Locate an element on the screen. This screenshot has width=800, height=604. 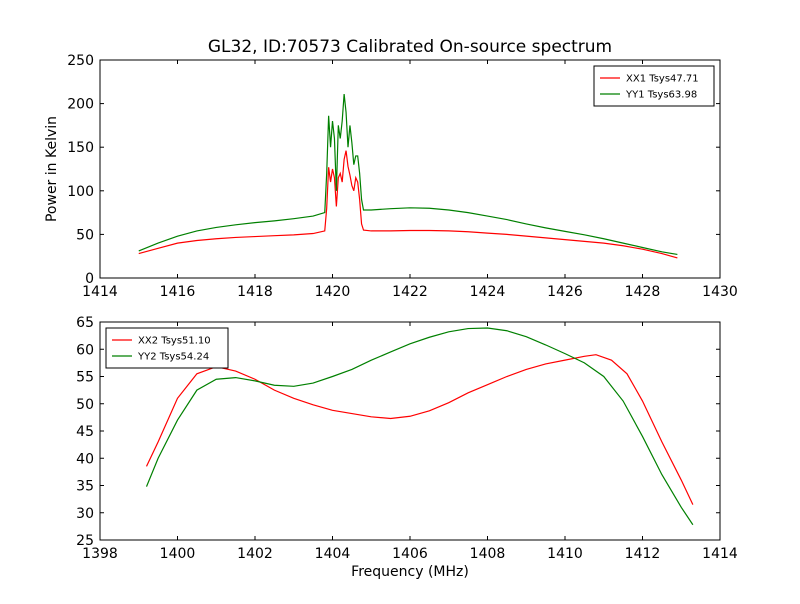
x-tick-label: 1418 is located at coordinates (255, 292).